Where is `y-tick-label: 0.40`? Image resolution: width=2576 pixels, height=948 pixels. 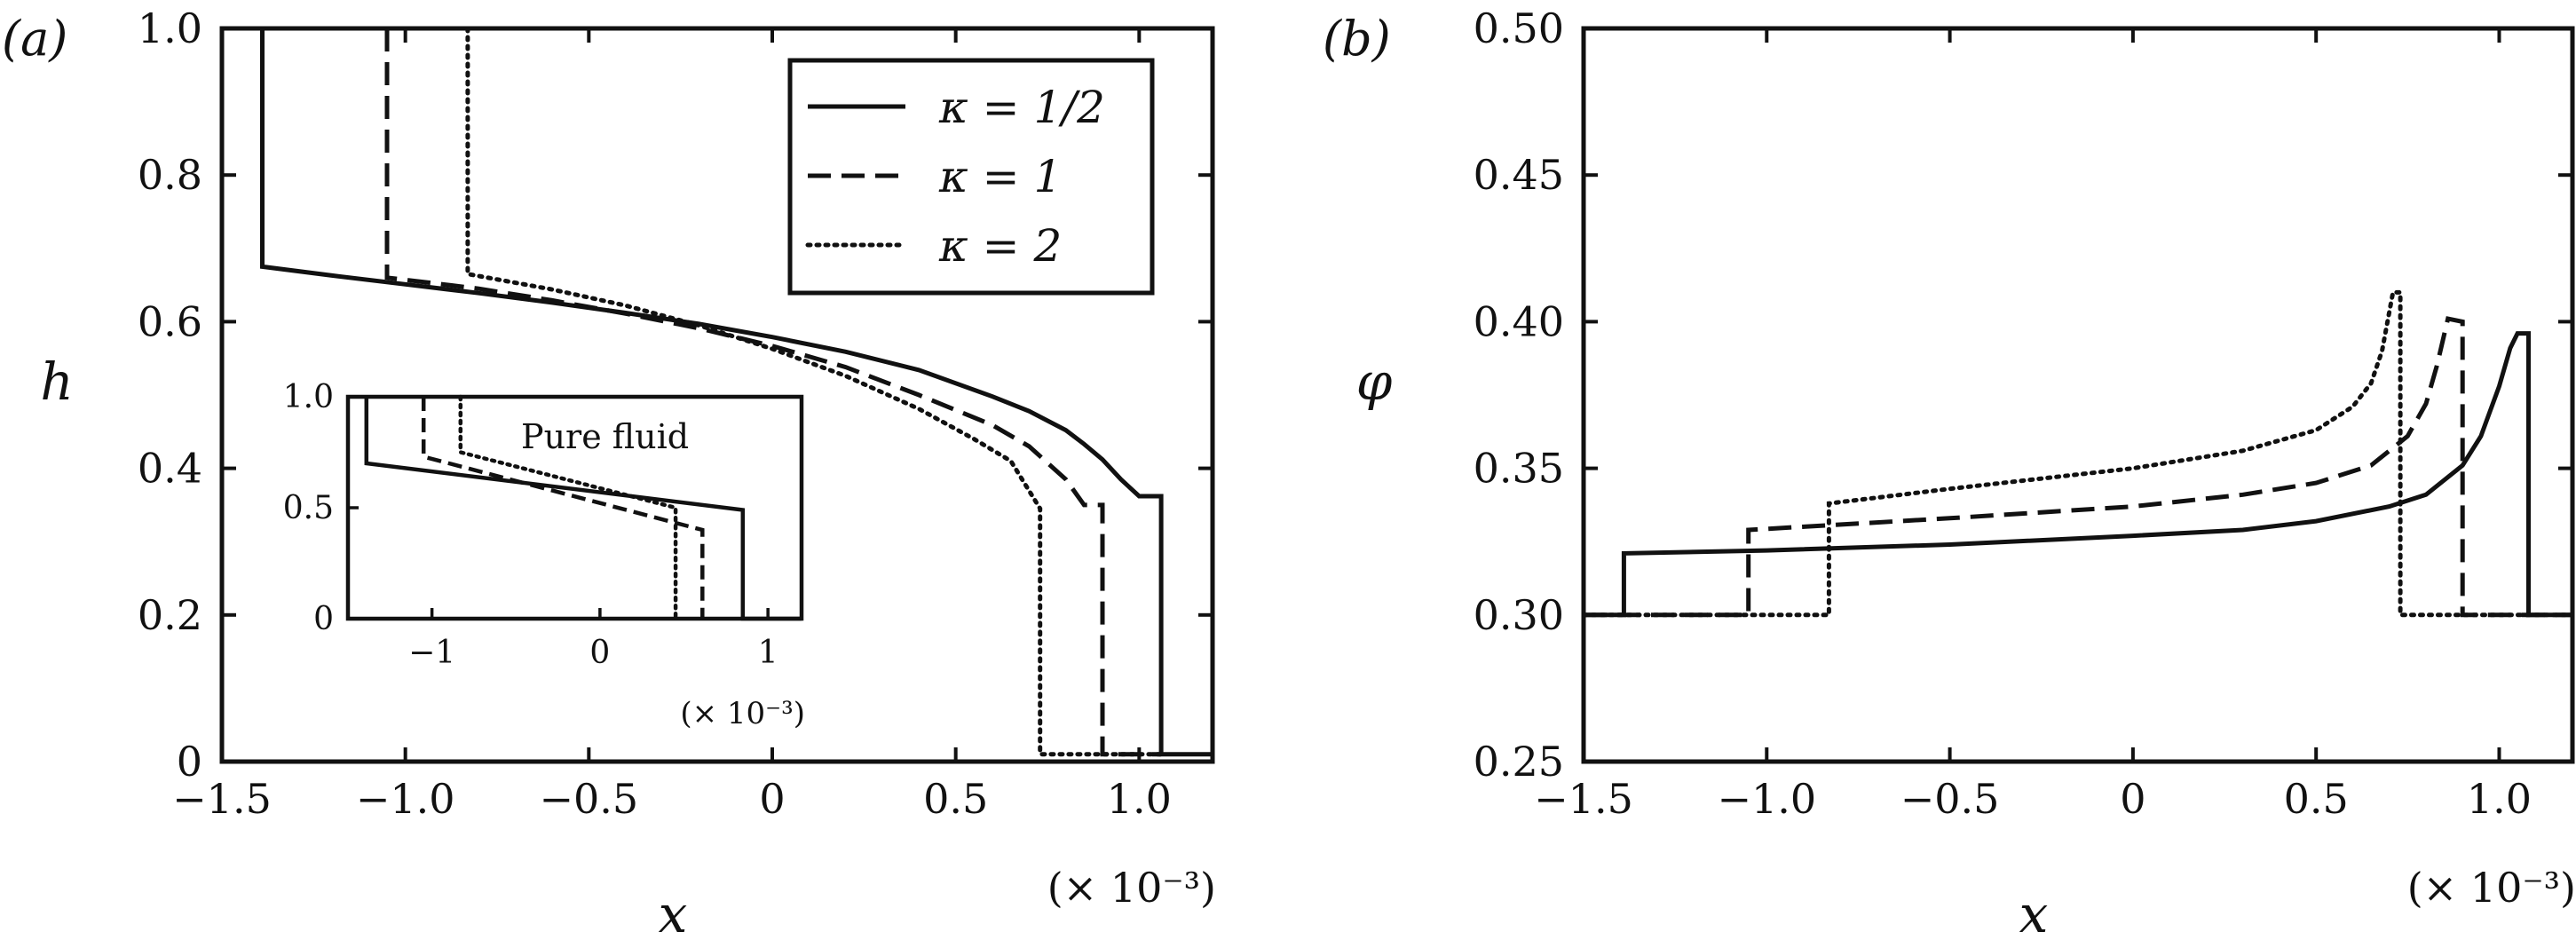
y-tick-label: 0.40 is located at coordinates (1519, 321).